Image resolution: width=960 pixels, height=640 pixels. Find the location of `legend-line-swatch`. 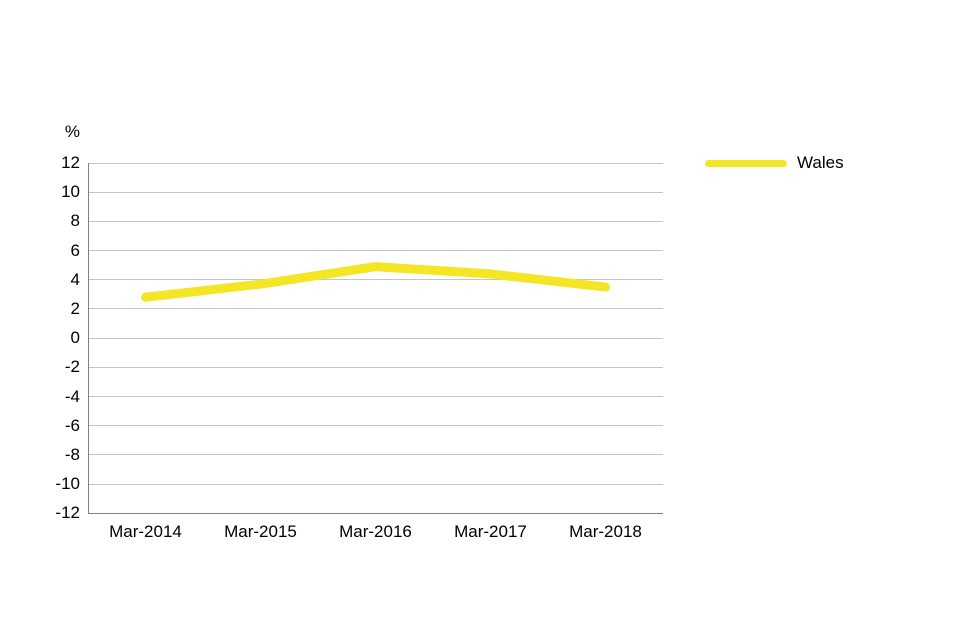

legend-line-swatch is located at coordinates (746, 163).